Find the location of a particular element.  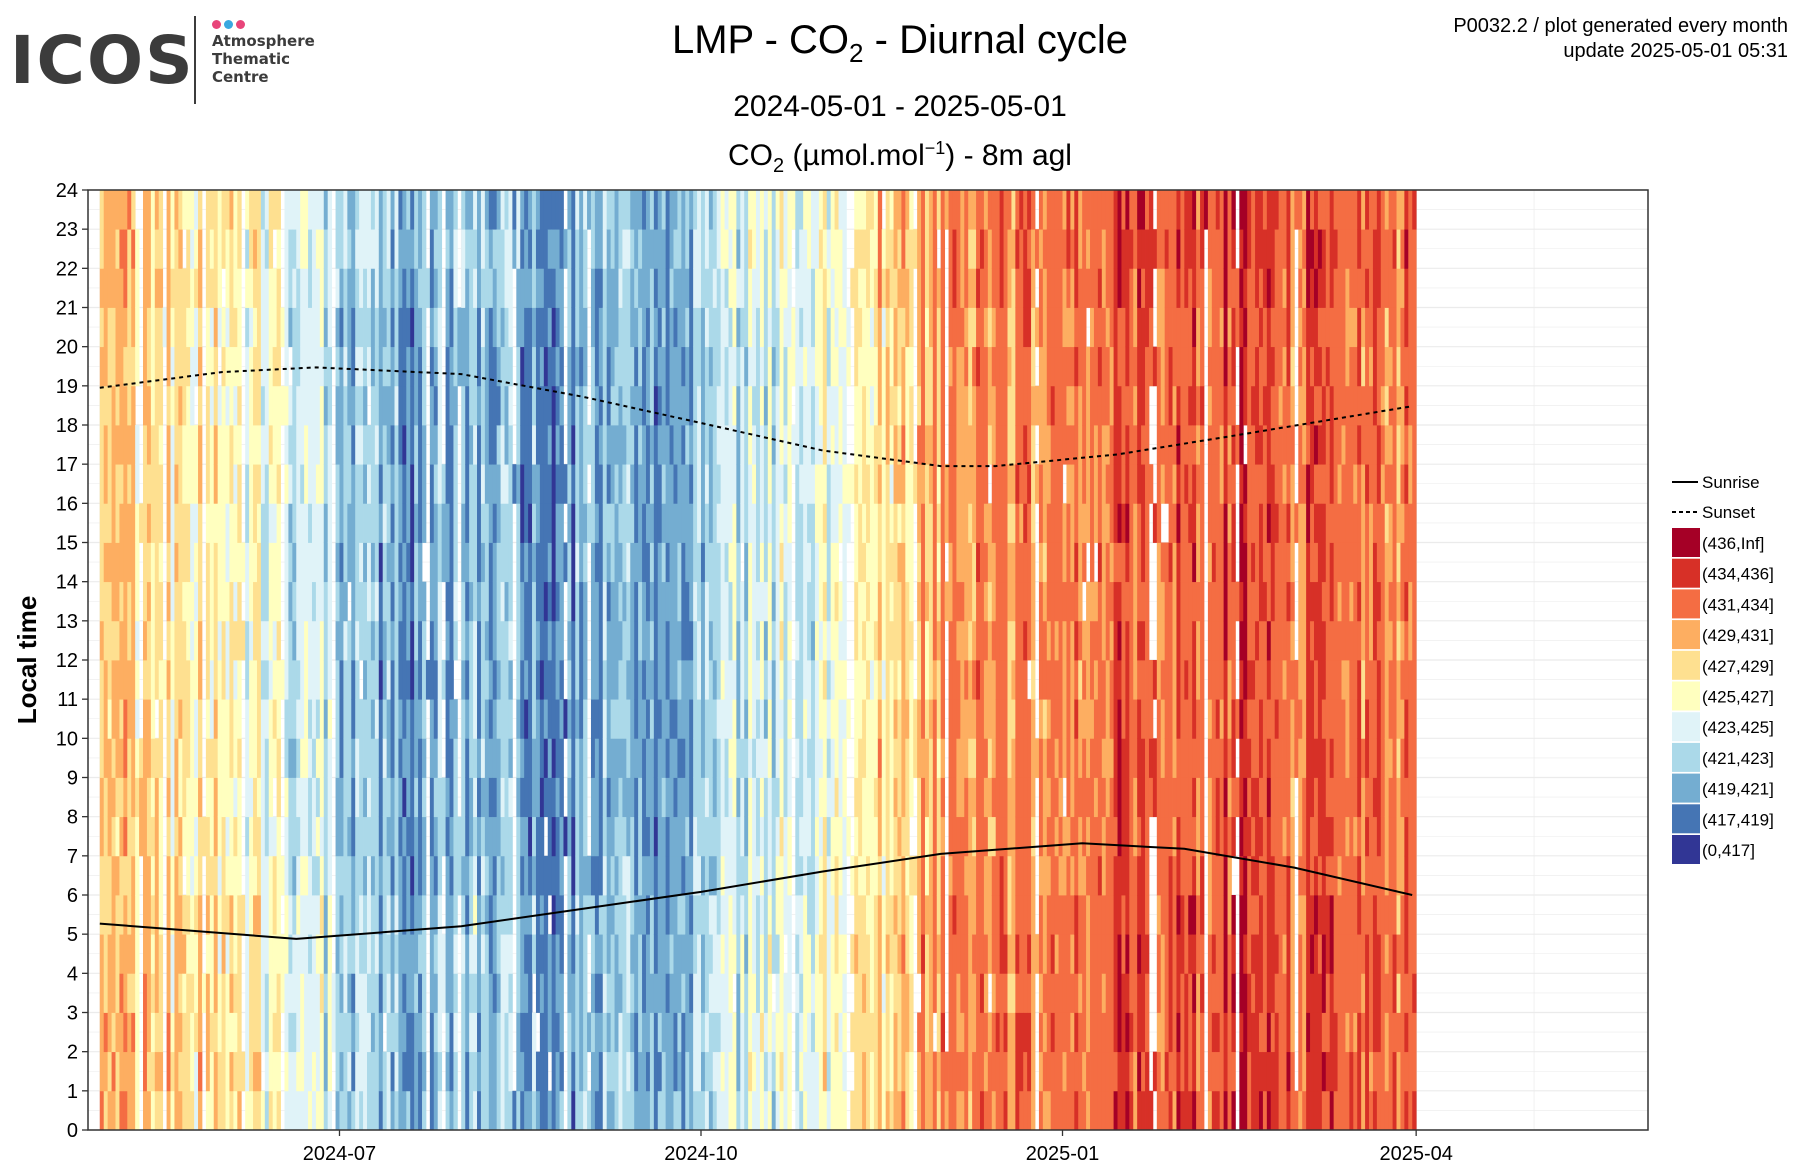

chart-period: 2024-05-01 - 2025-05-01 is located at coordinates (900, 106).